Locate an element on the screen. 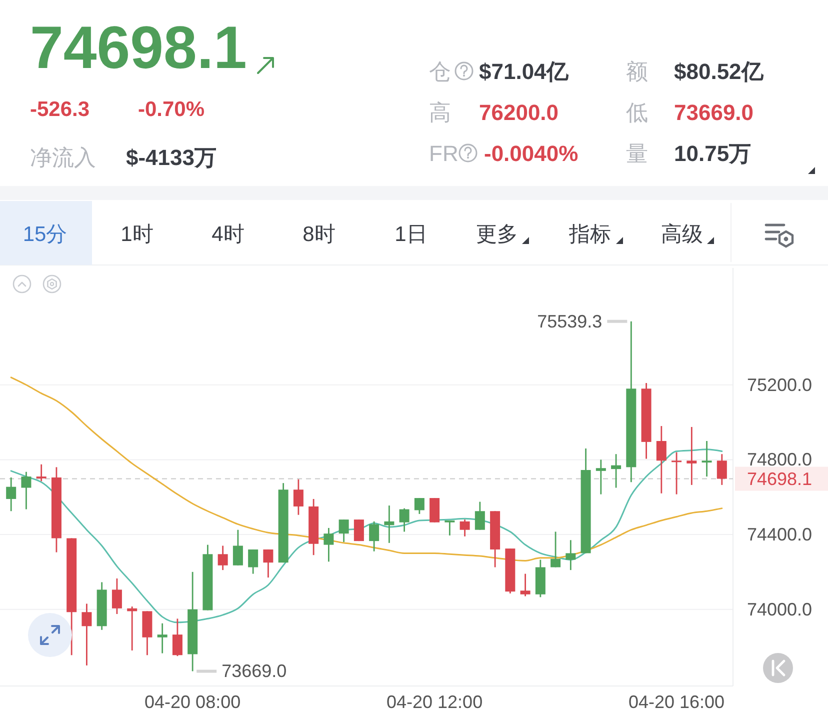 This screenshot has height=718, width=828. text: $-4133万 is located at coordinates (171, 157).